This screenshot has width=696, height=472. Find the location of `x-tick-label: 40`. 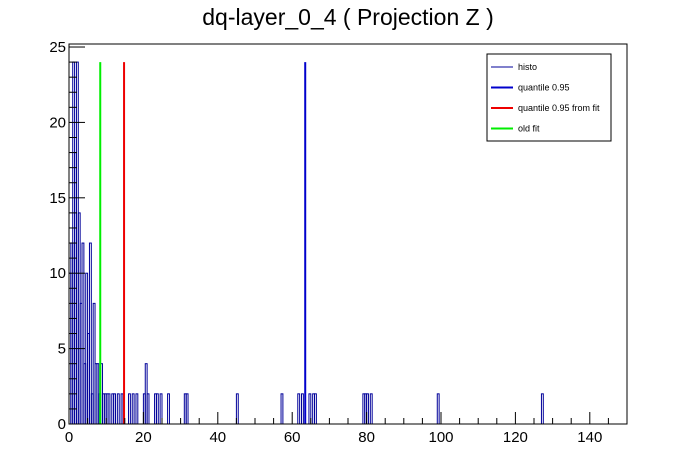

x-tick-label: 40 is located at coordinates (217, 437).